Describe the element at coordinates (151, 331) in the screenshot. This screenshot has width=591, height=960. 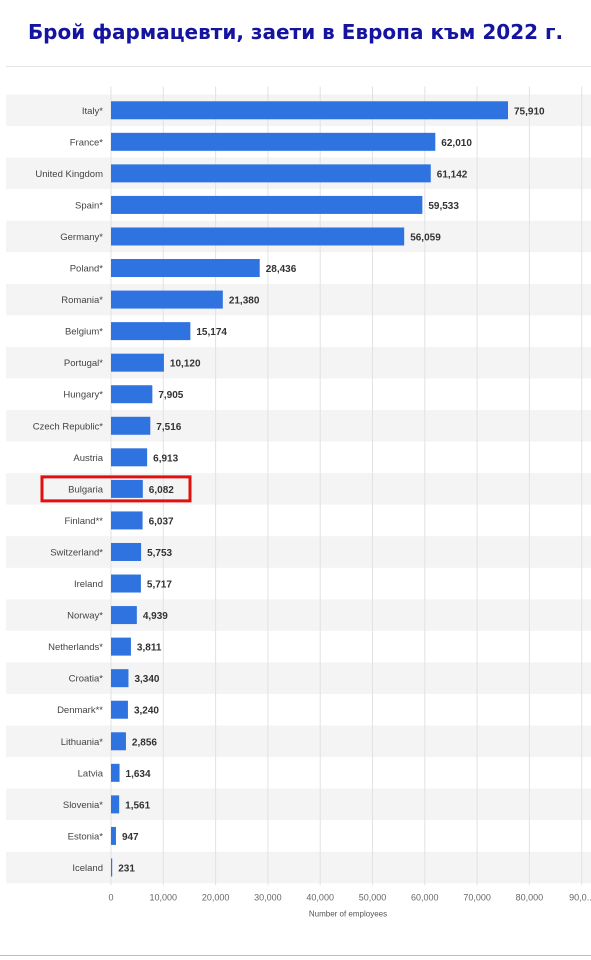
I see `bar-belgium` at that location.